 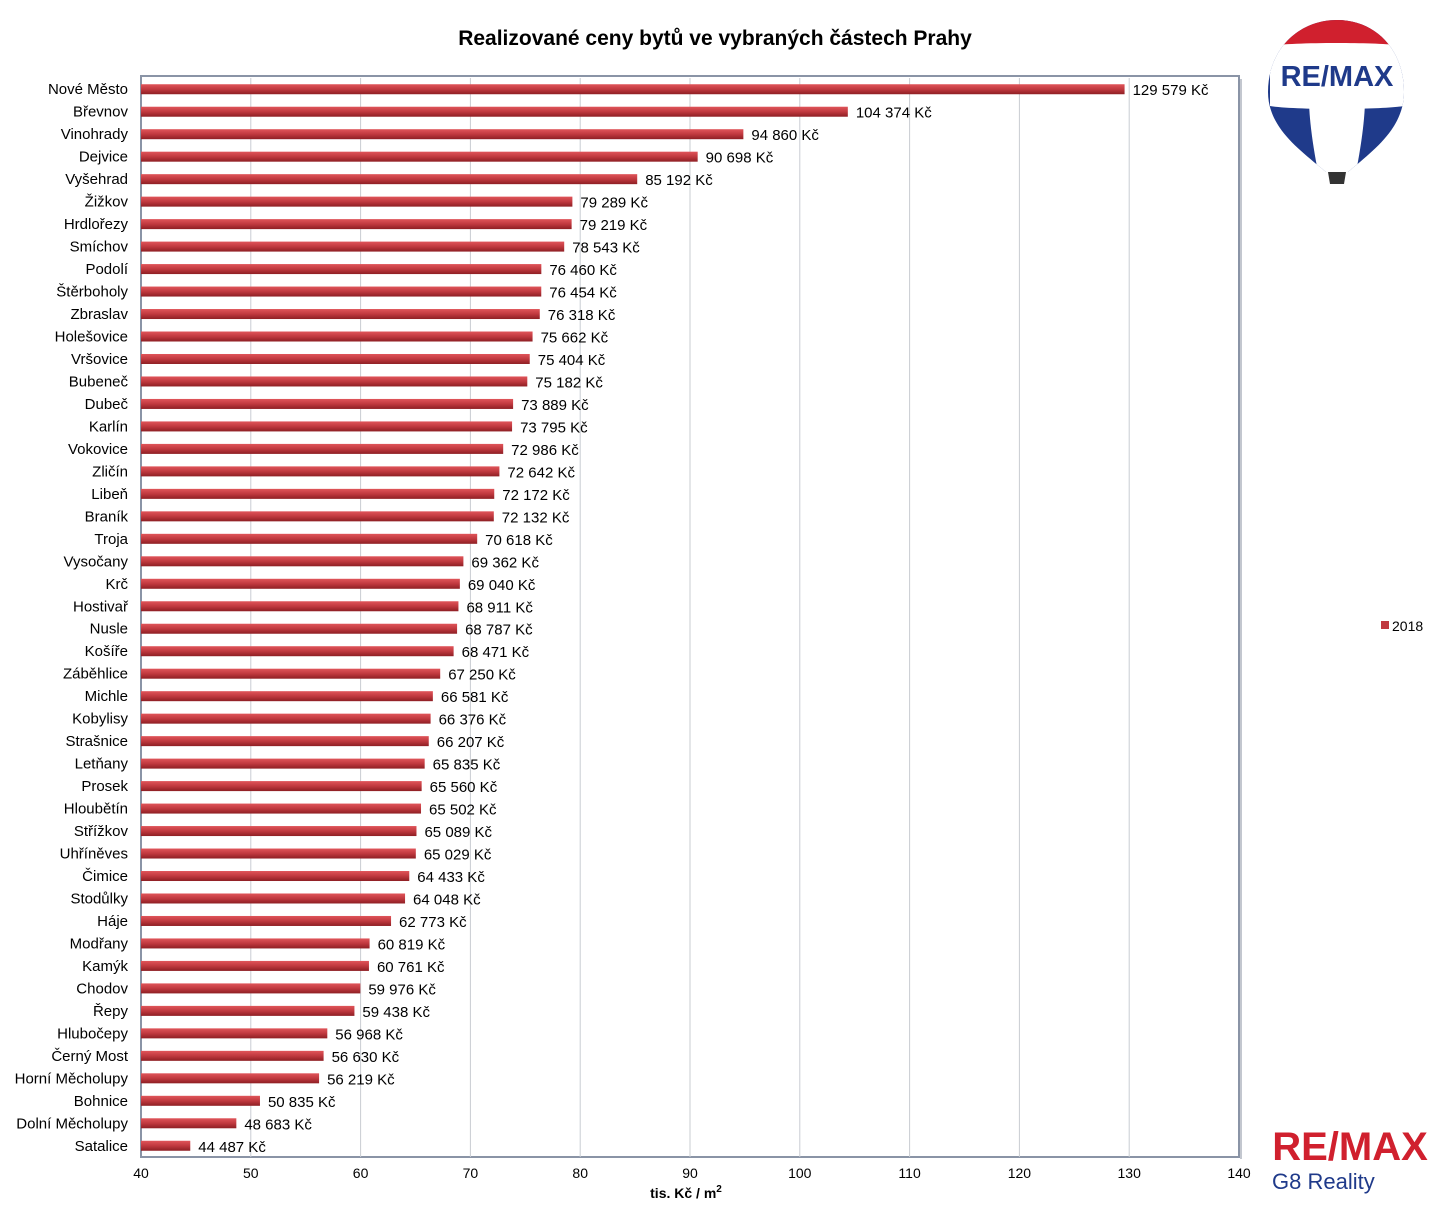 I want to click on category-label: Černý Most, so click(x=90, y=1056).